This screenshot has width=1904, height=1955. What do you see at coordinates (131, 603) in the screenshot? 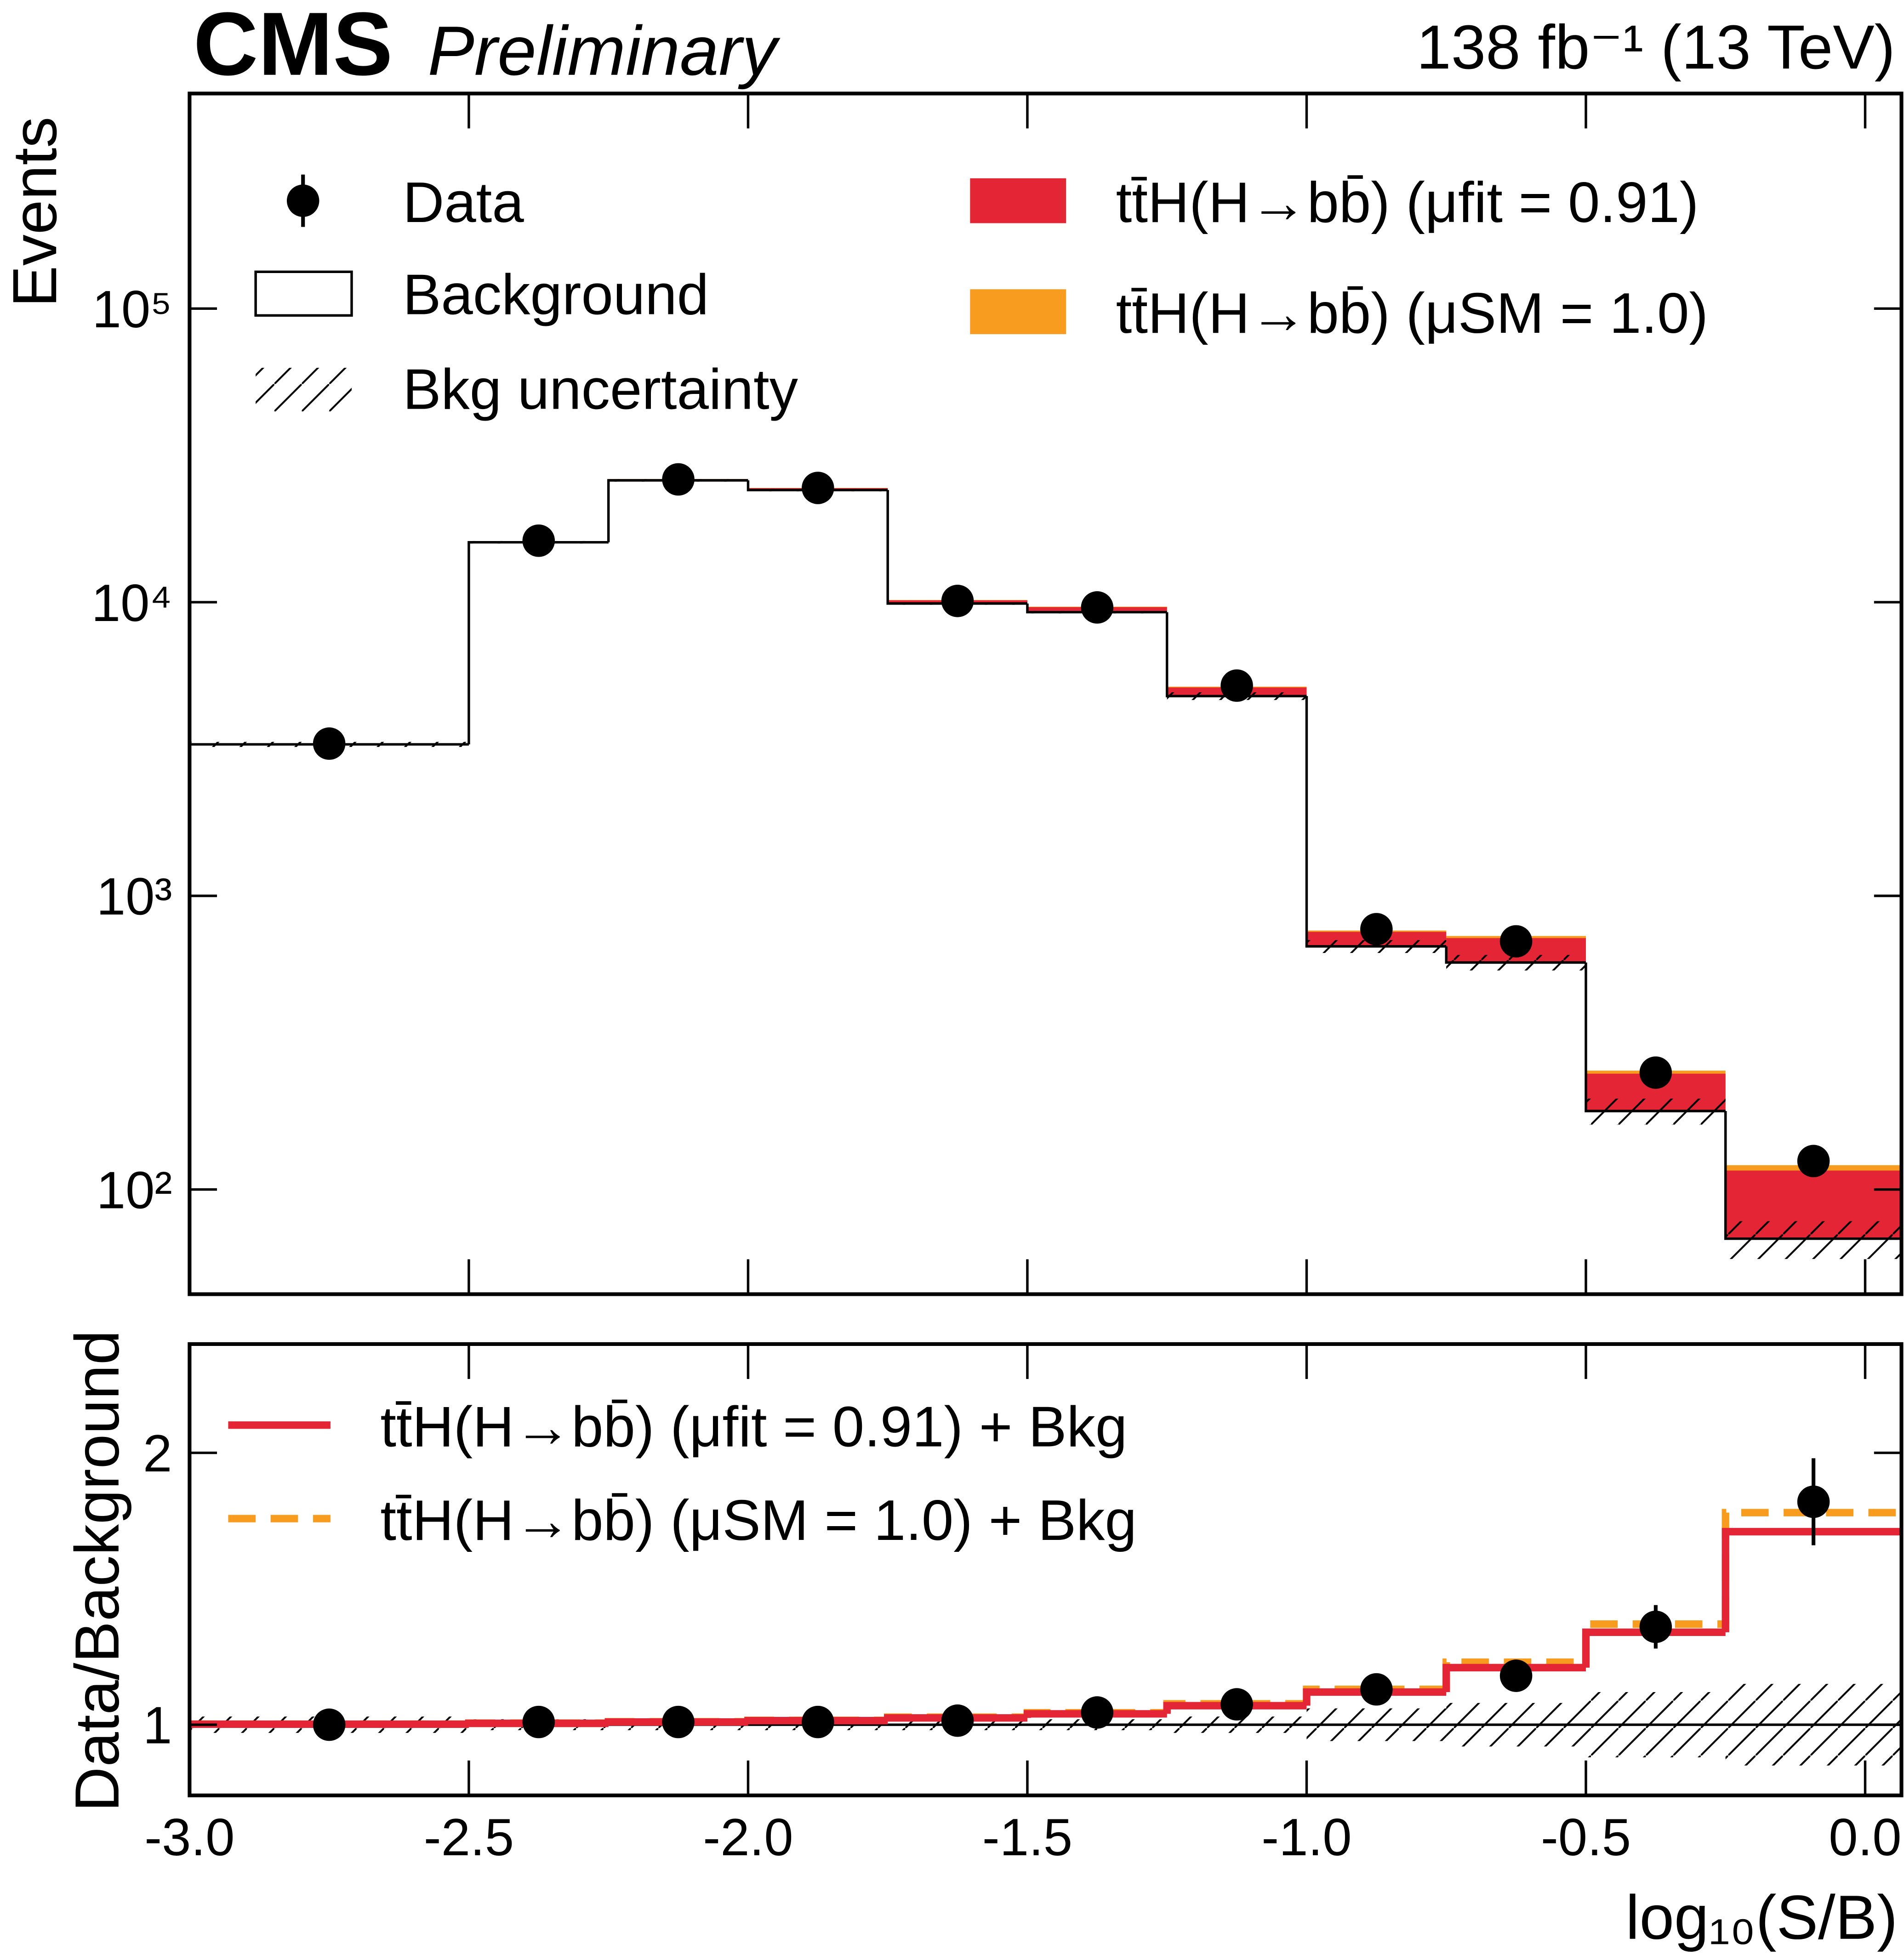
I see `y-tick-label: 10⁴` at bounding box center [131, 603].